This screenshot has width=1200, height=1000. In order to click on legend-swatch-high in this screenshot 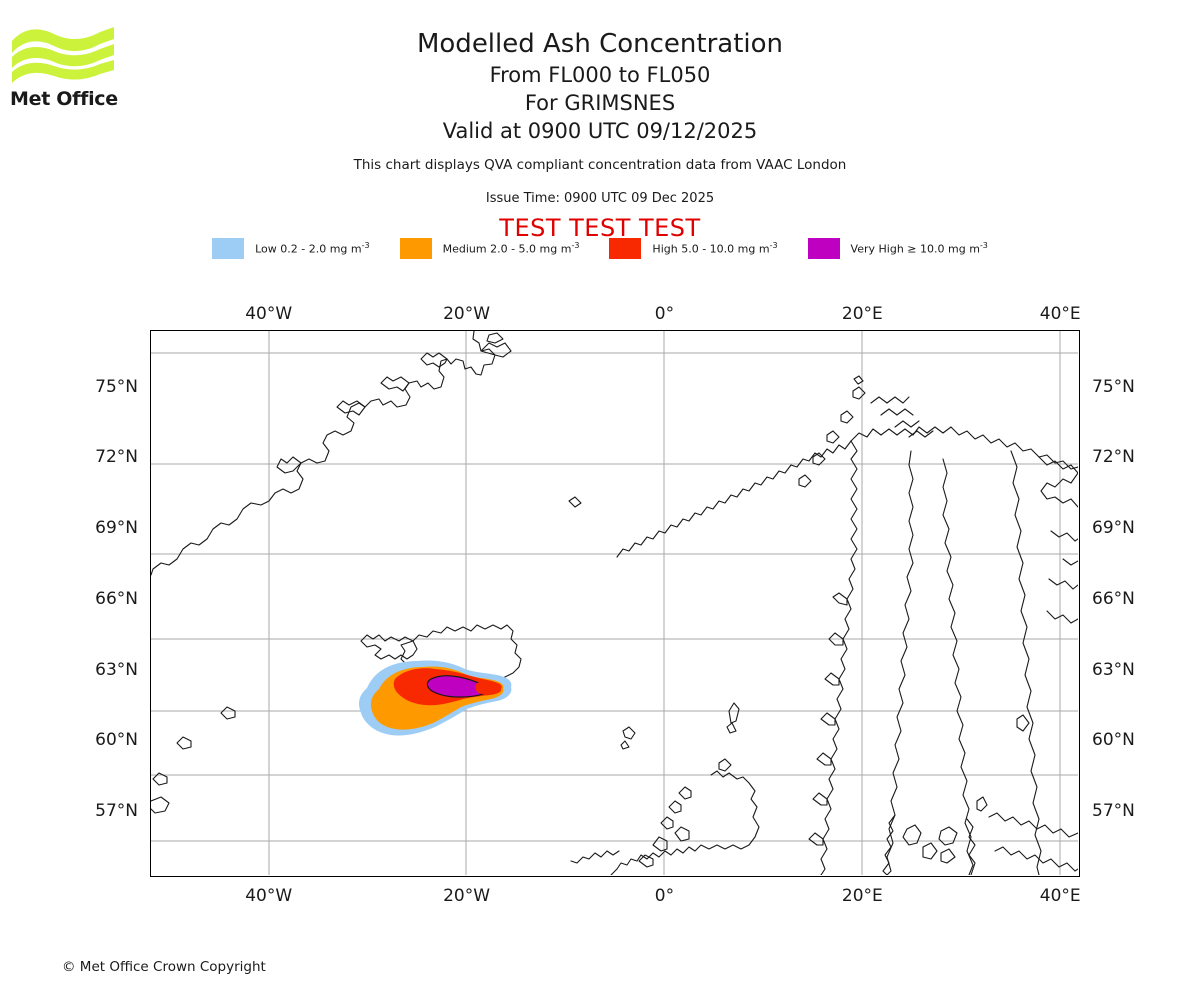, I will do `click(625, 248)`.